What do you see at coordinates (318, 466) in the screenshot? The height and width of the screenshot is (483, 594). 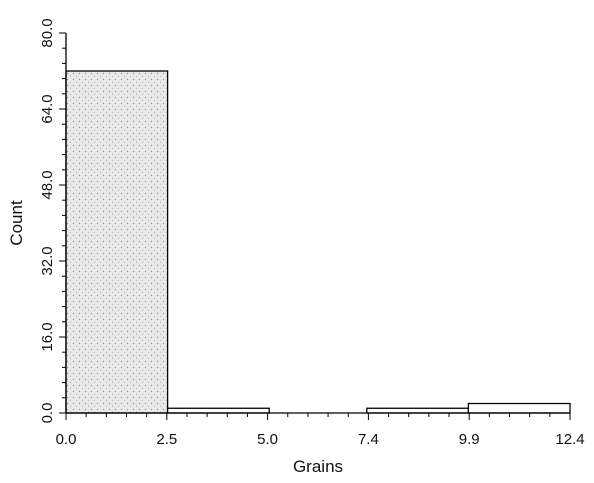 I see `x-axis-title: Grains` at bounding box center [318, 466].